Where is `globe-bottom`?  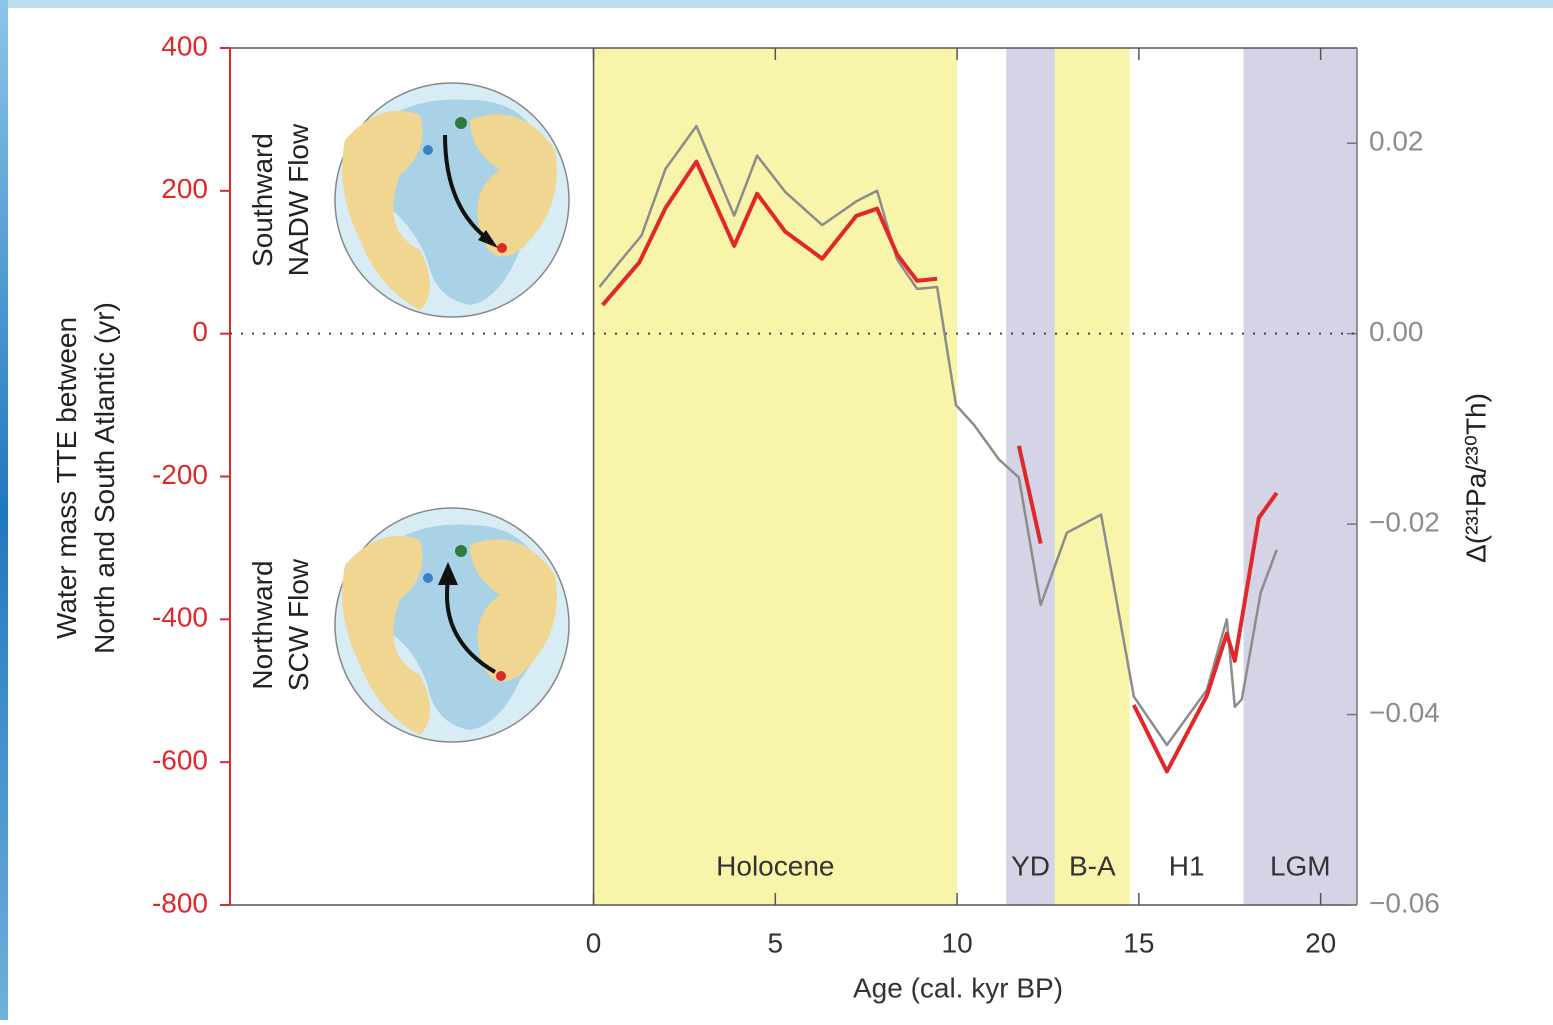 globe-bottom is located at coordinates (452, 625).